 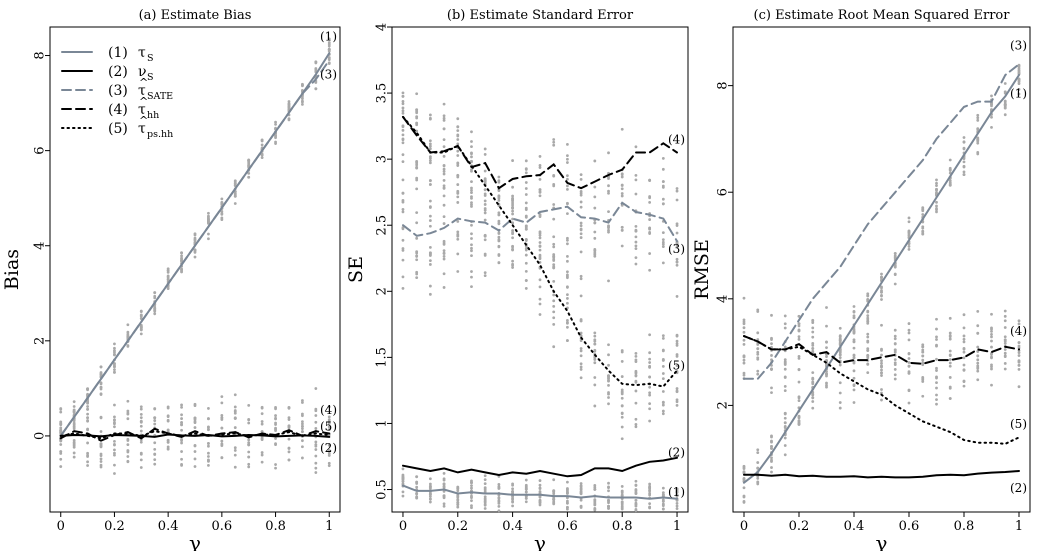 What do you see at coordinates (744, 526) in the screenshot?
I see `x-tick-label: 0` at bounding box center [744, 526].